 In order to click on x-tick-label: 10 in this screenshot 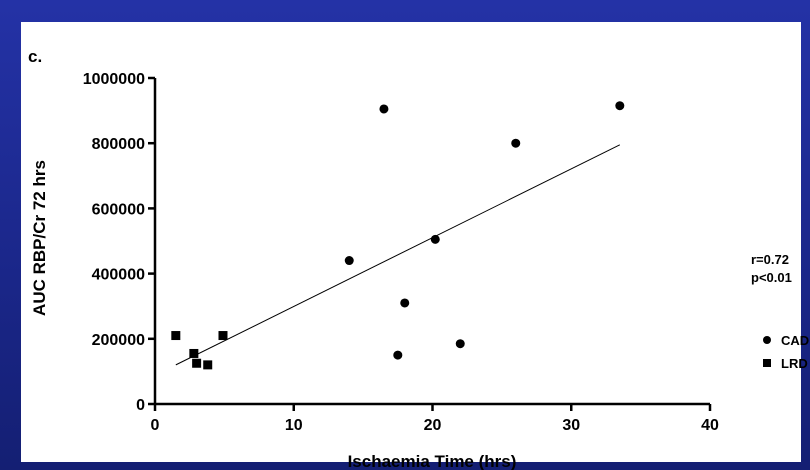, I will do `click(294, 425)`.